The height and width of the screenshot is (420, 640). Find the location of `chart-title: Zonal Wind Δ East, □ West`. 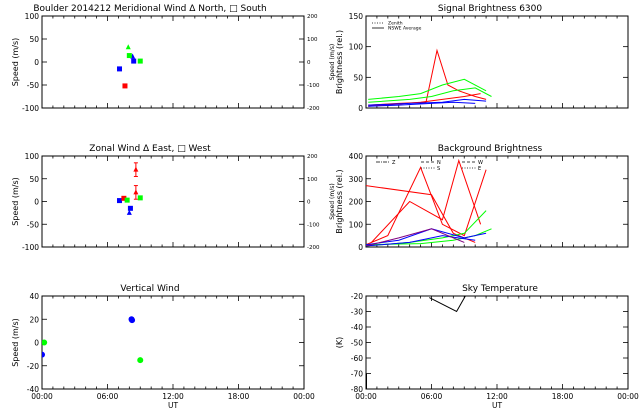

chart-title: Zonal Wind Δ East, □ West is located at coordinates (150, 149).